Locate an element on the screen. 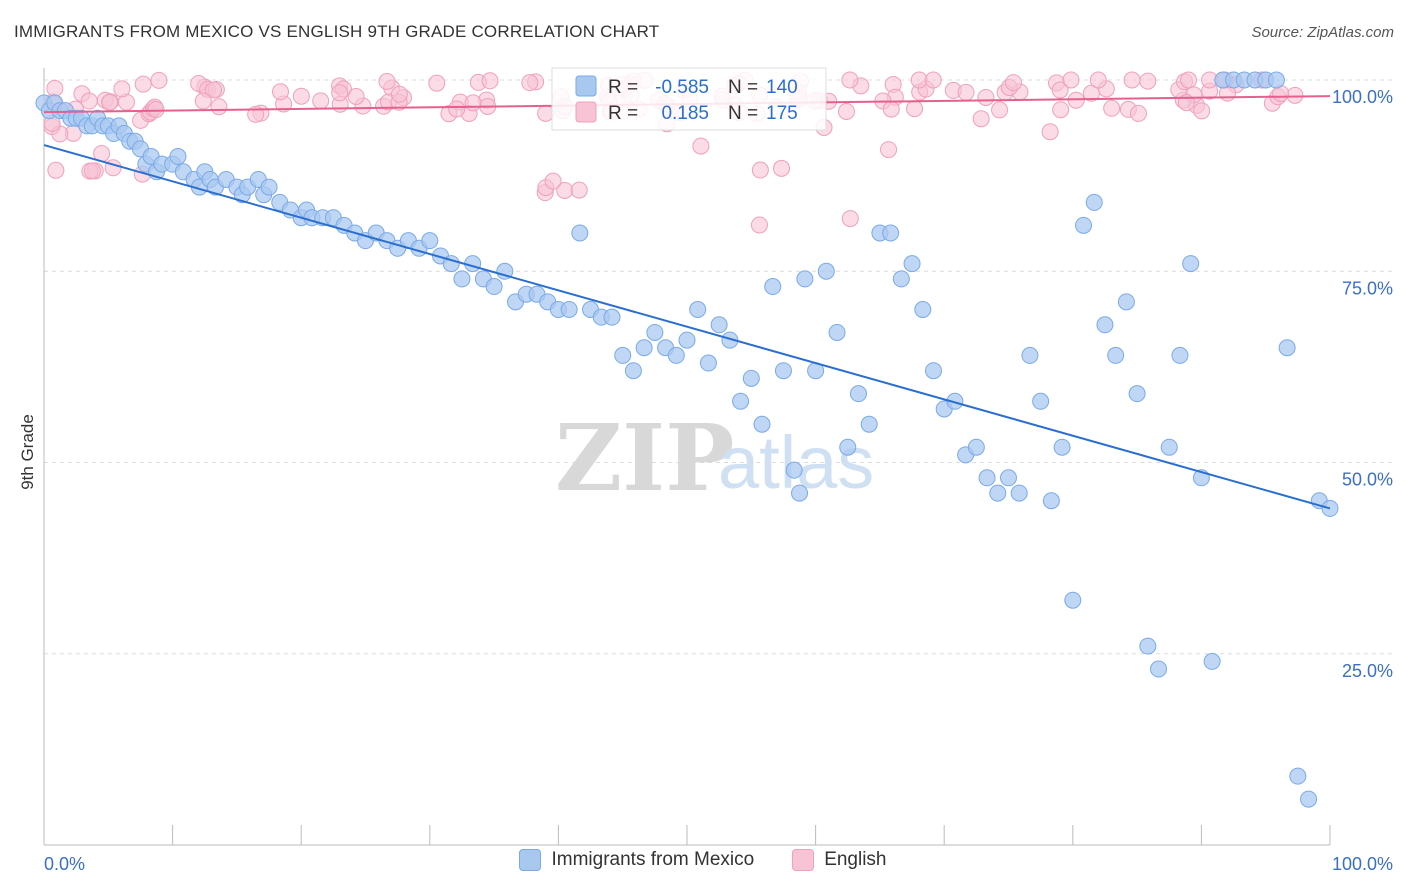  legend-item-mexico: Immigrants from Mexico is located at coordinates (636, 860).